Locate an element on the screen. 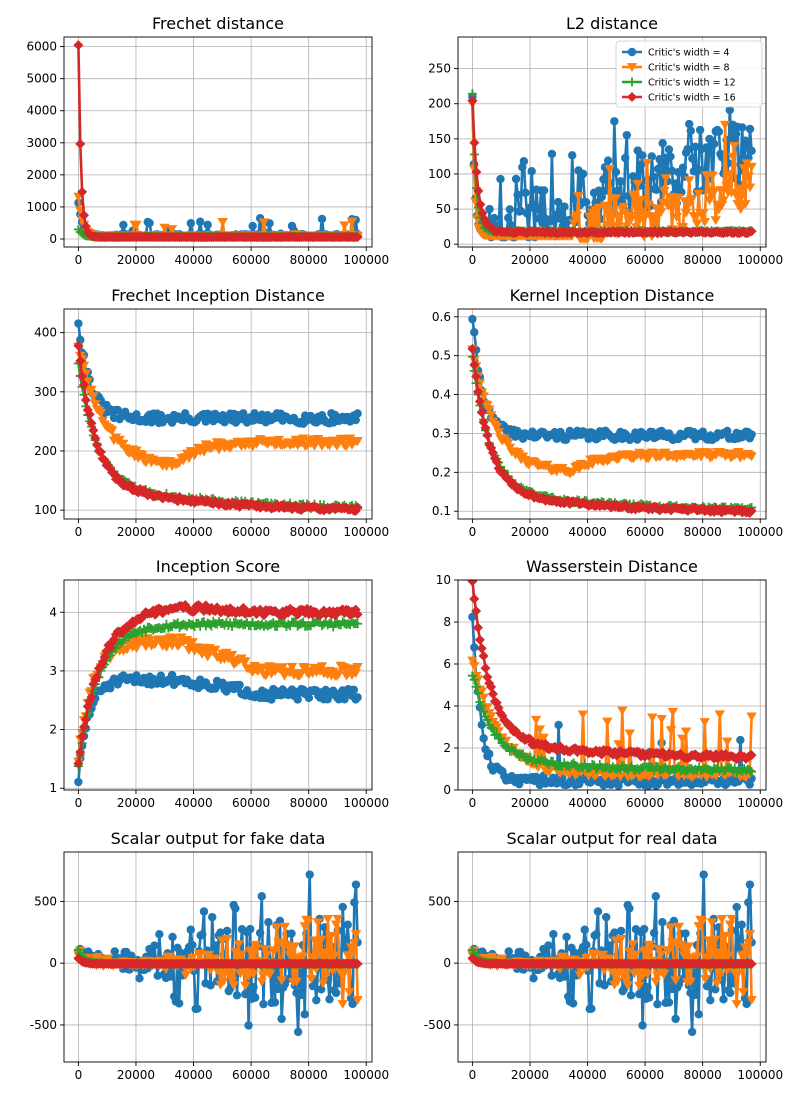 Image resolution: width=800 pixels, height=1100 pixels. grid is located at coordinates (218, 142).